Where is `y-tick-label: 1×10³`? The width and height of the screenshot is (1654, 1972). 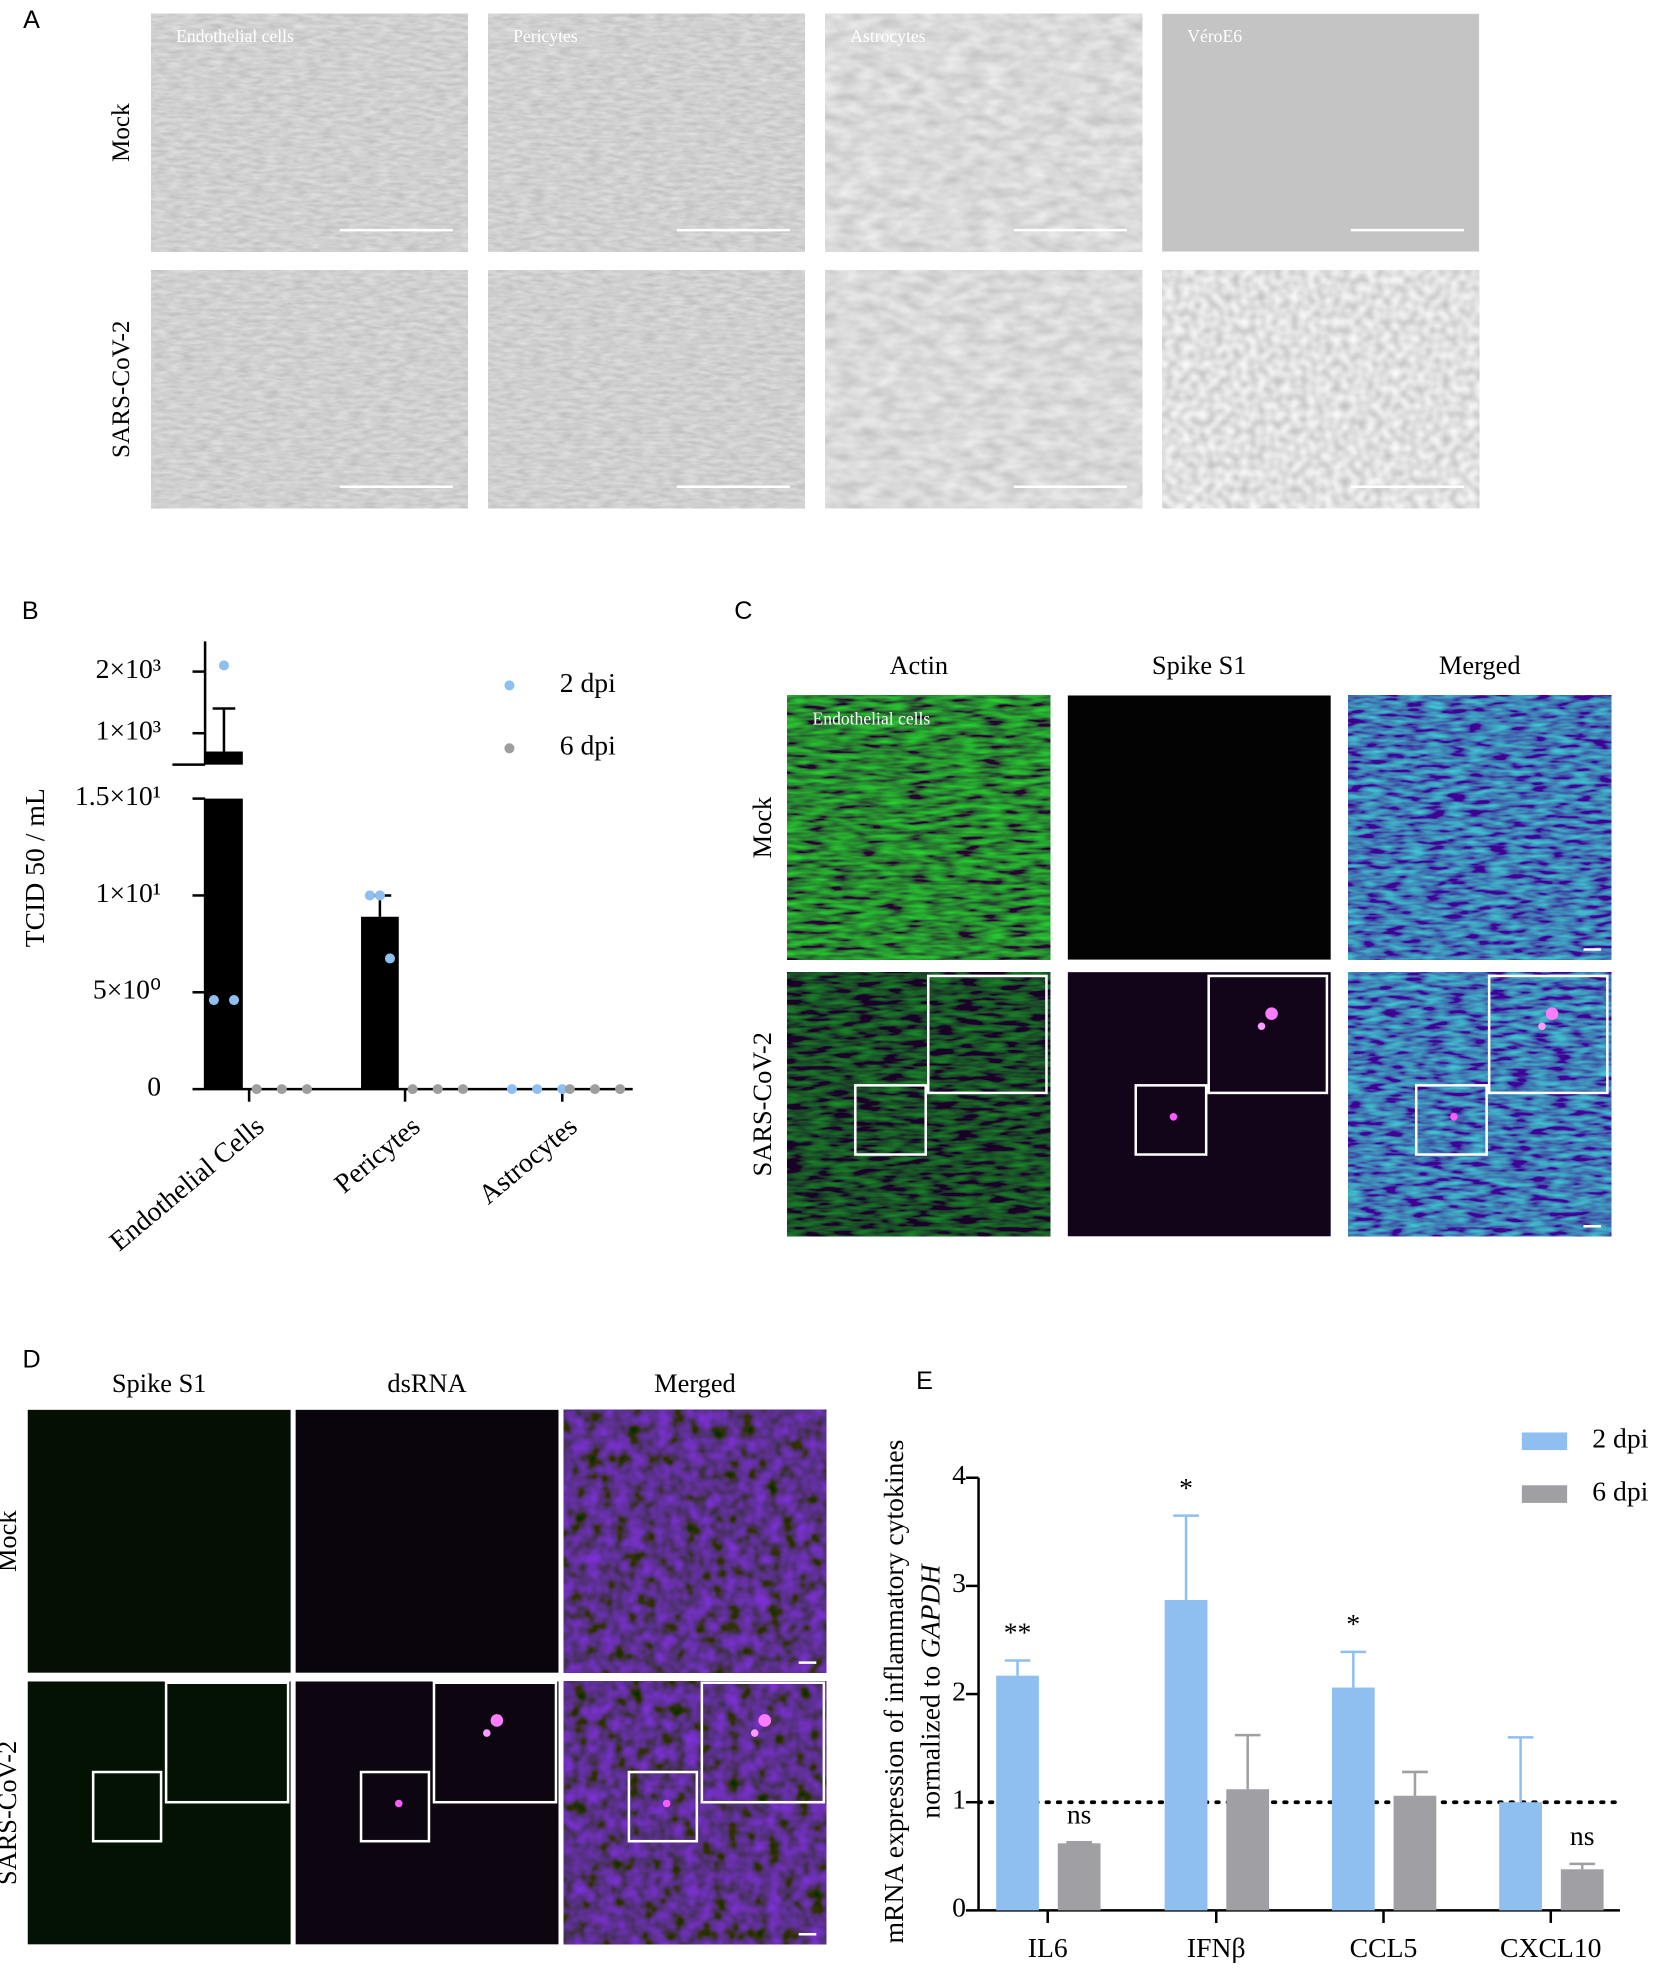
y-tick-label: 1×10³ is located at coordinates (128, 730).